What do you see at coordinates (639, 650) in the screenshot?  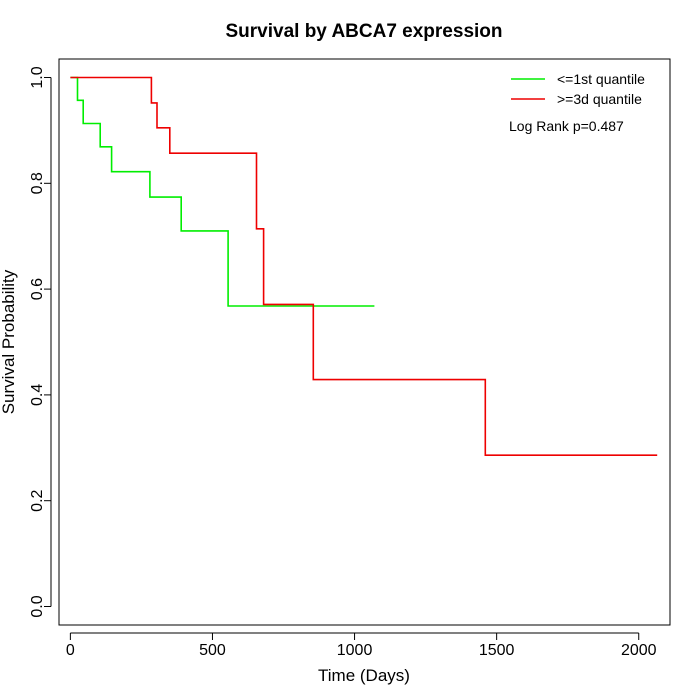 I see `x-tick-label: 2000` at bounding box center [639, 650].